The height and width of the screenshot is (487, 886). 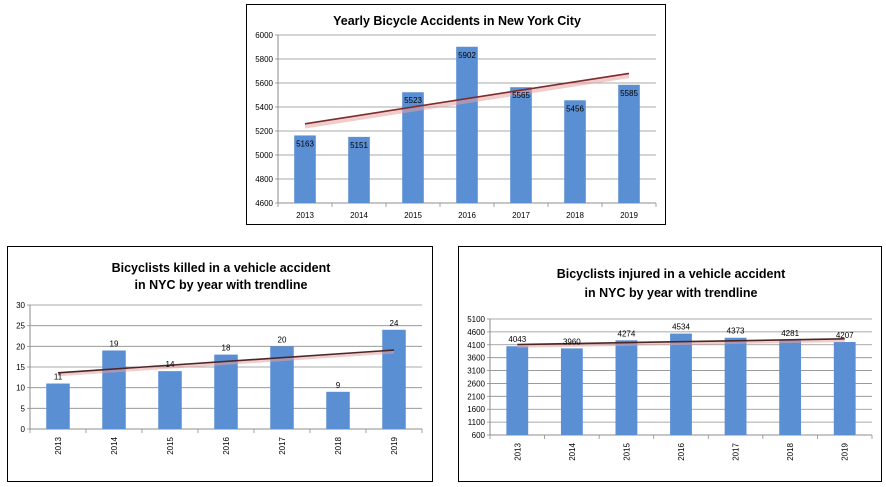 I want to click on y-tick-label: 5200, so click(x=264, y=131).